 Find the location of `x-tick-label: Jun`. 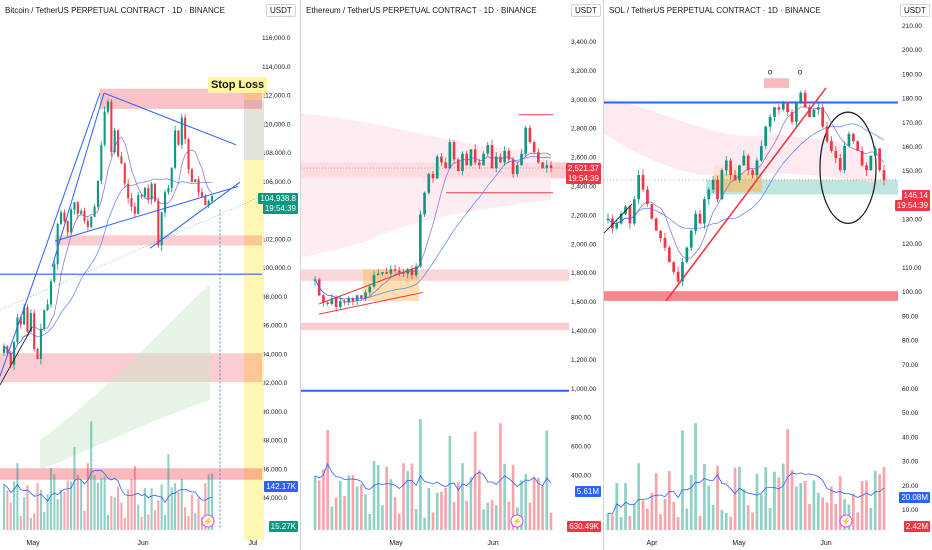

x-tick-label: Jun is located at coordinates (825, 543).